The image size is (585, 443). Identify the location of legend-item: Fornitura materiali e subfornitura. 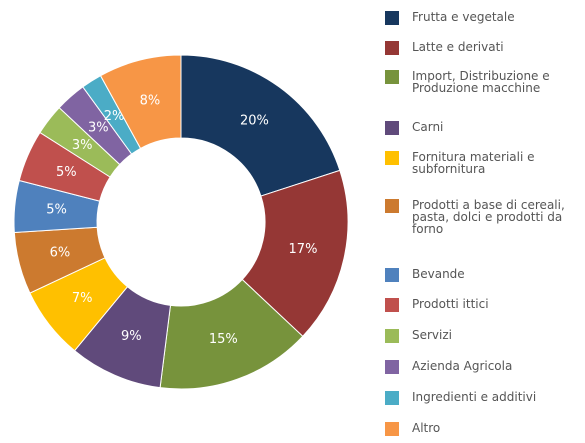
(482, 163).